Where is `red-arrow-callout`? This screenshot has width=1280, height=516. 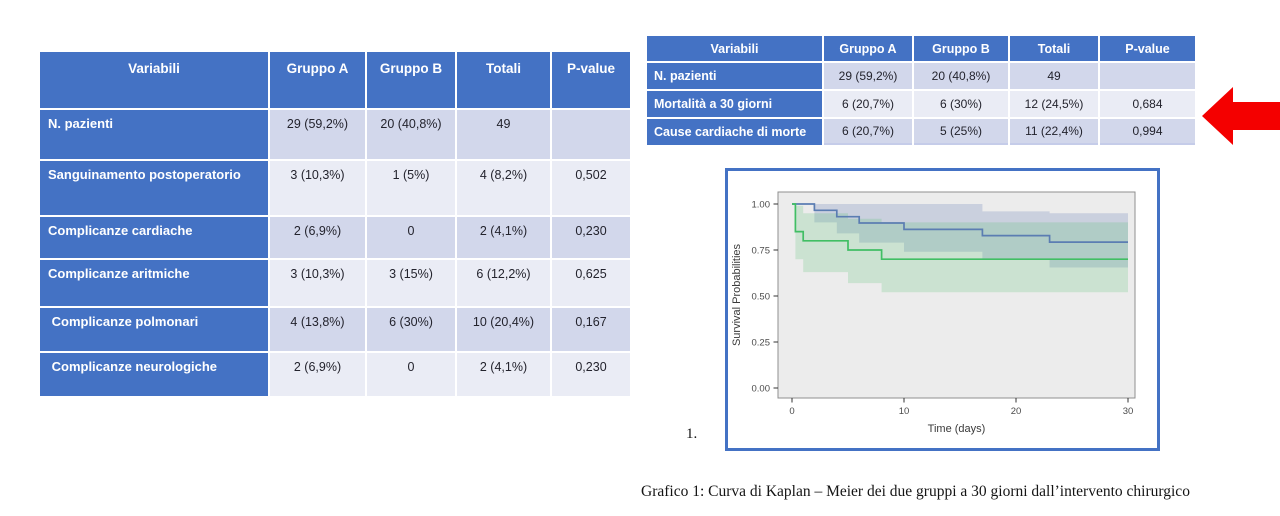 red-arrow-callout is located at coordinates (1241, 116).